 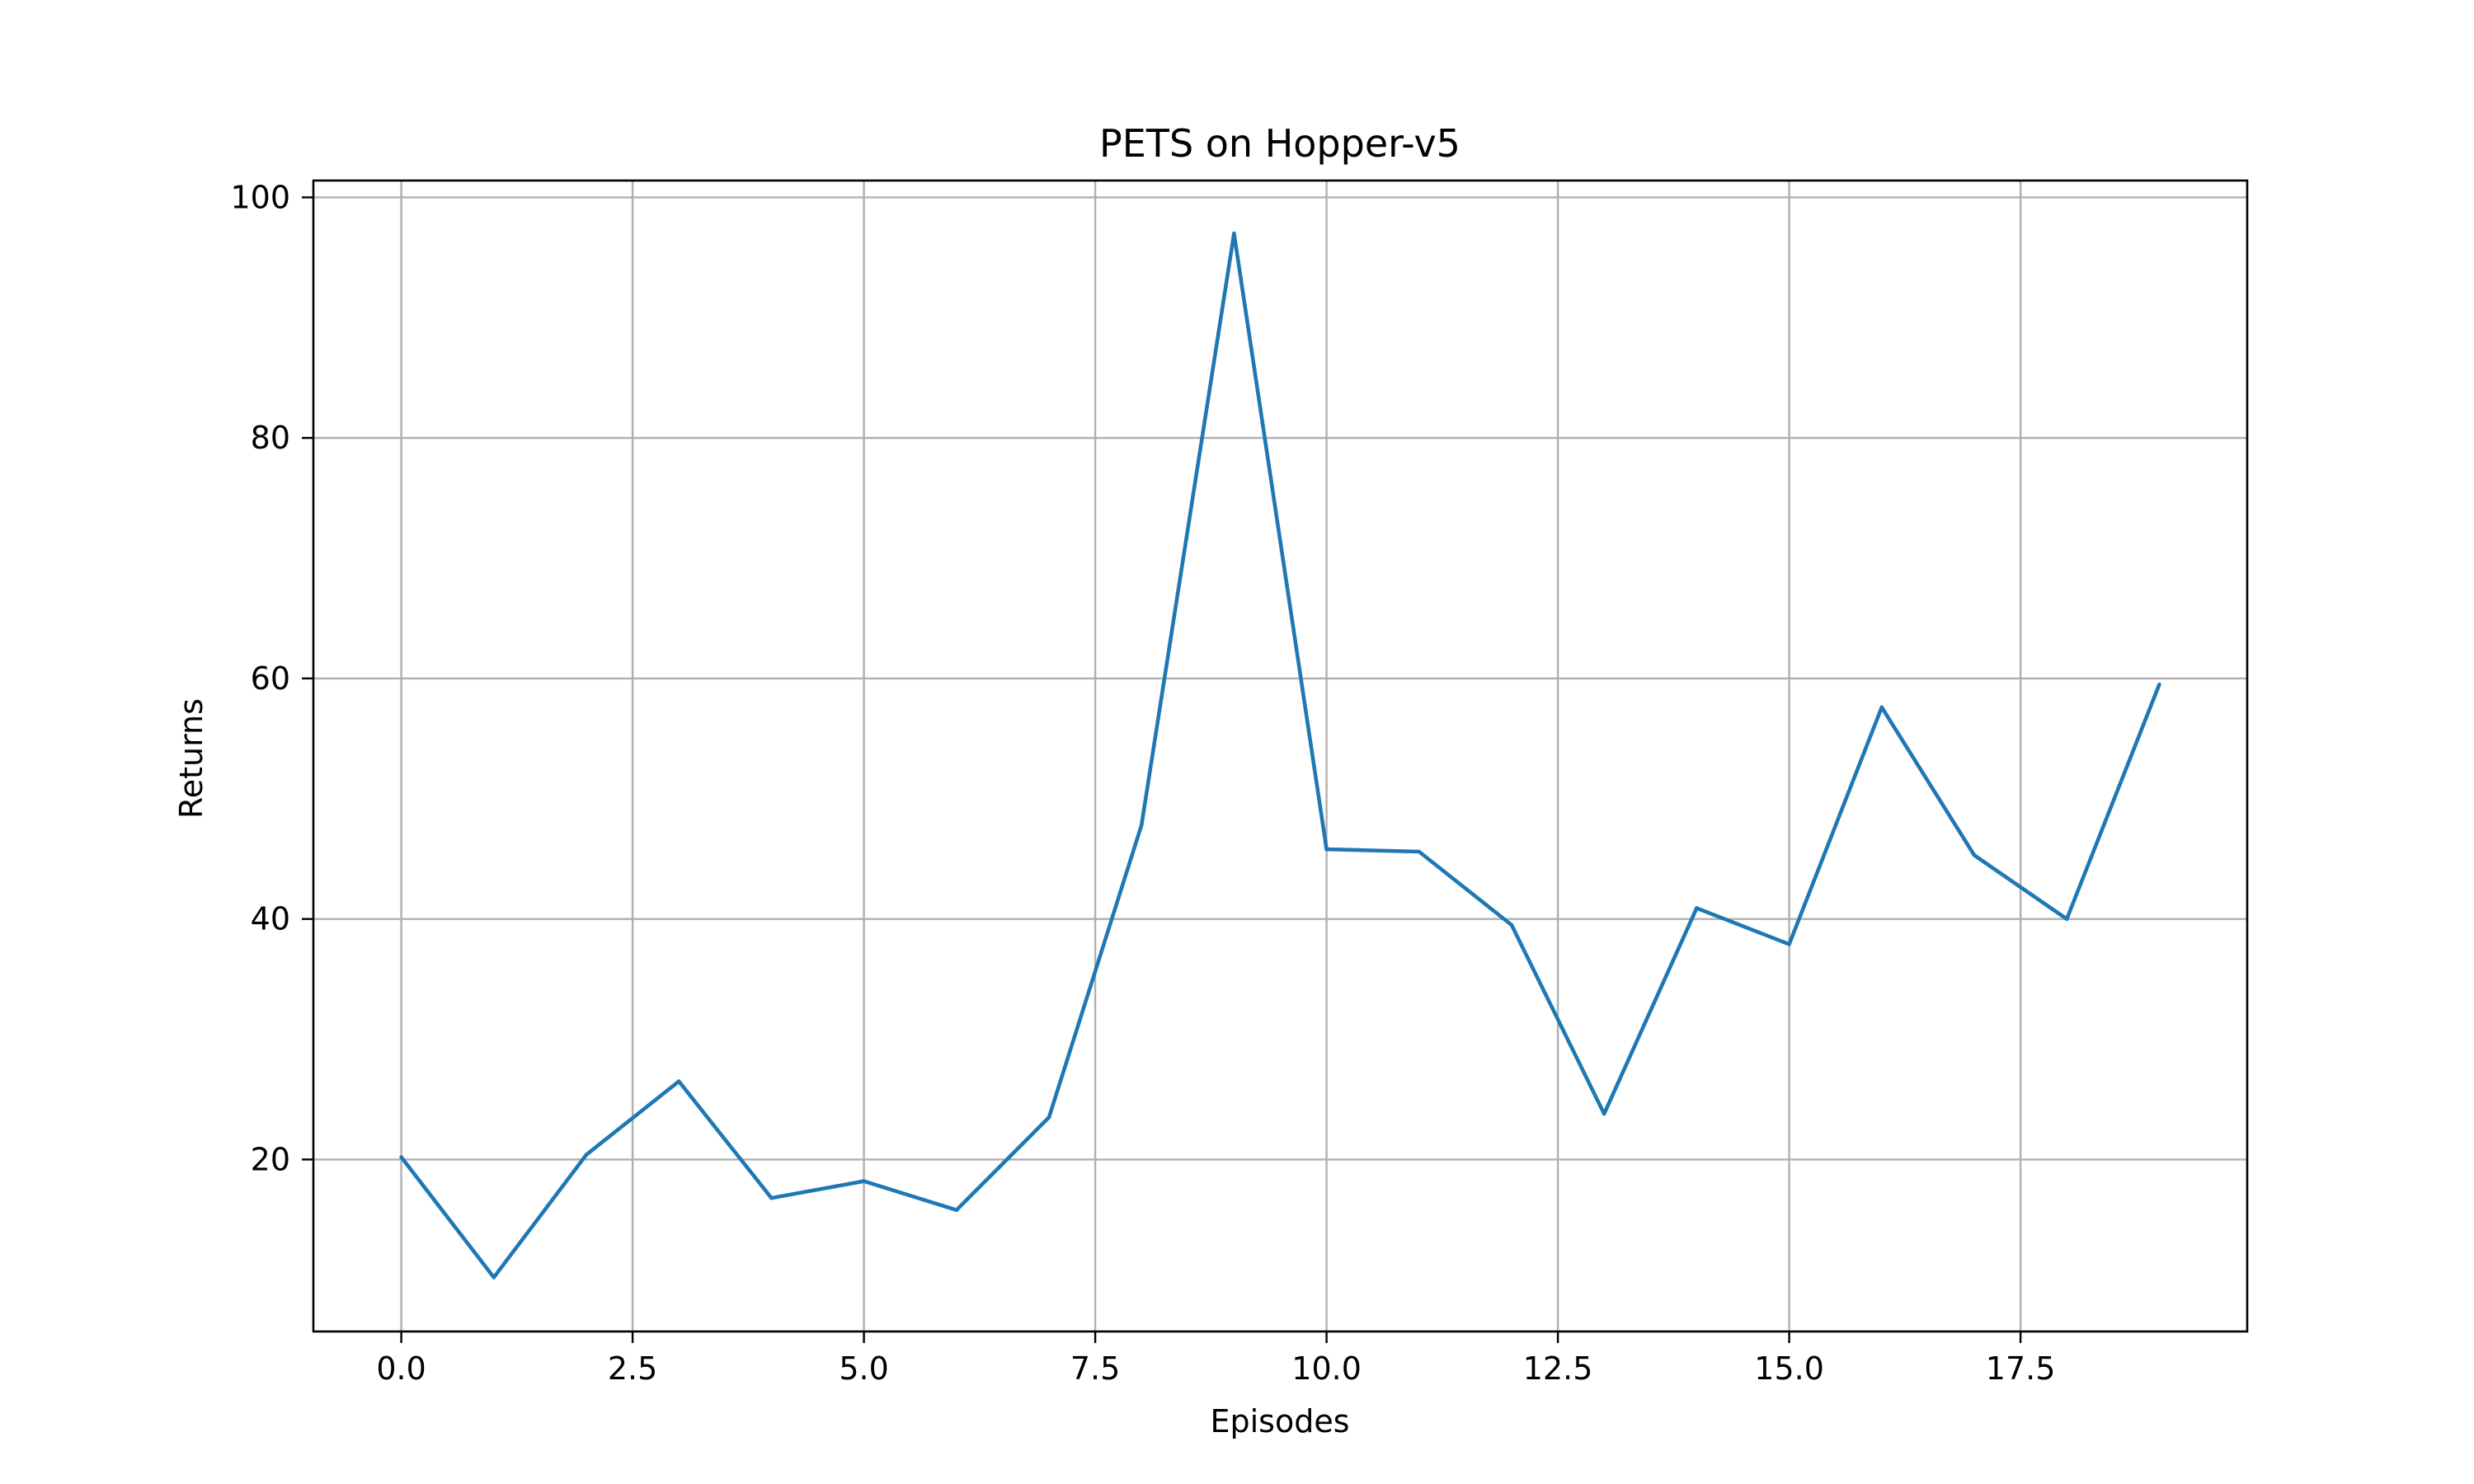 What do you see at coordinates (1095, 1368) in the screenshot?
I see `x-tick-label: 7.5` at bounding box center [1095, 1368].